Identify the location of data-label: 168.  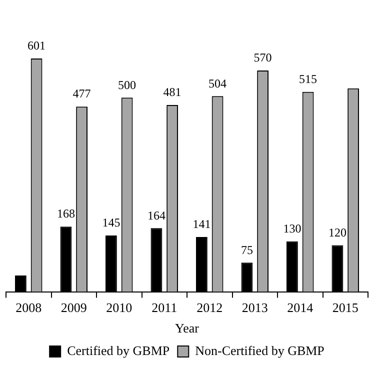
(65, 213).